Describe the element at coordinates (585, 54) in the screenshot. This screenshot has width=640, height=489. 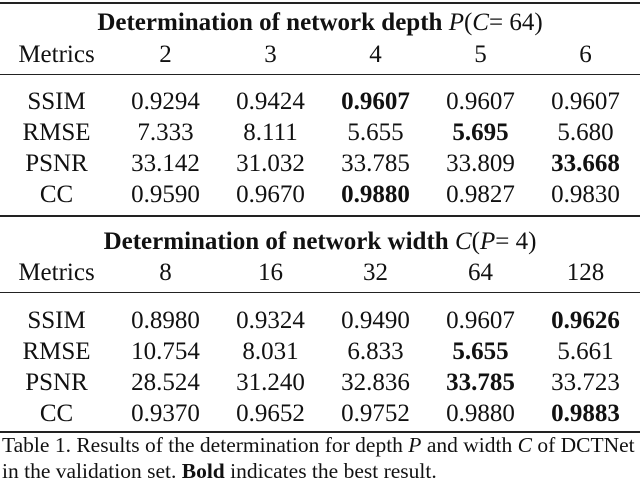
I see `table-header-cell: 6` at that location.